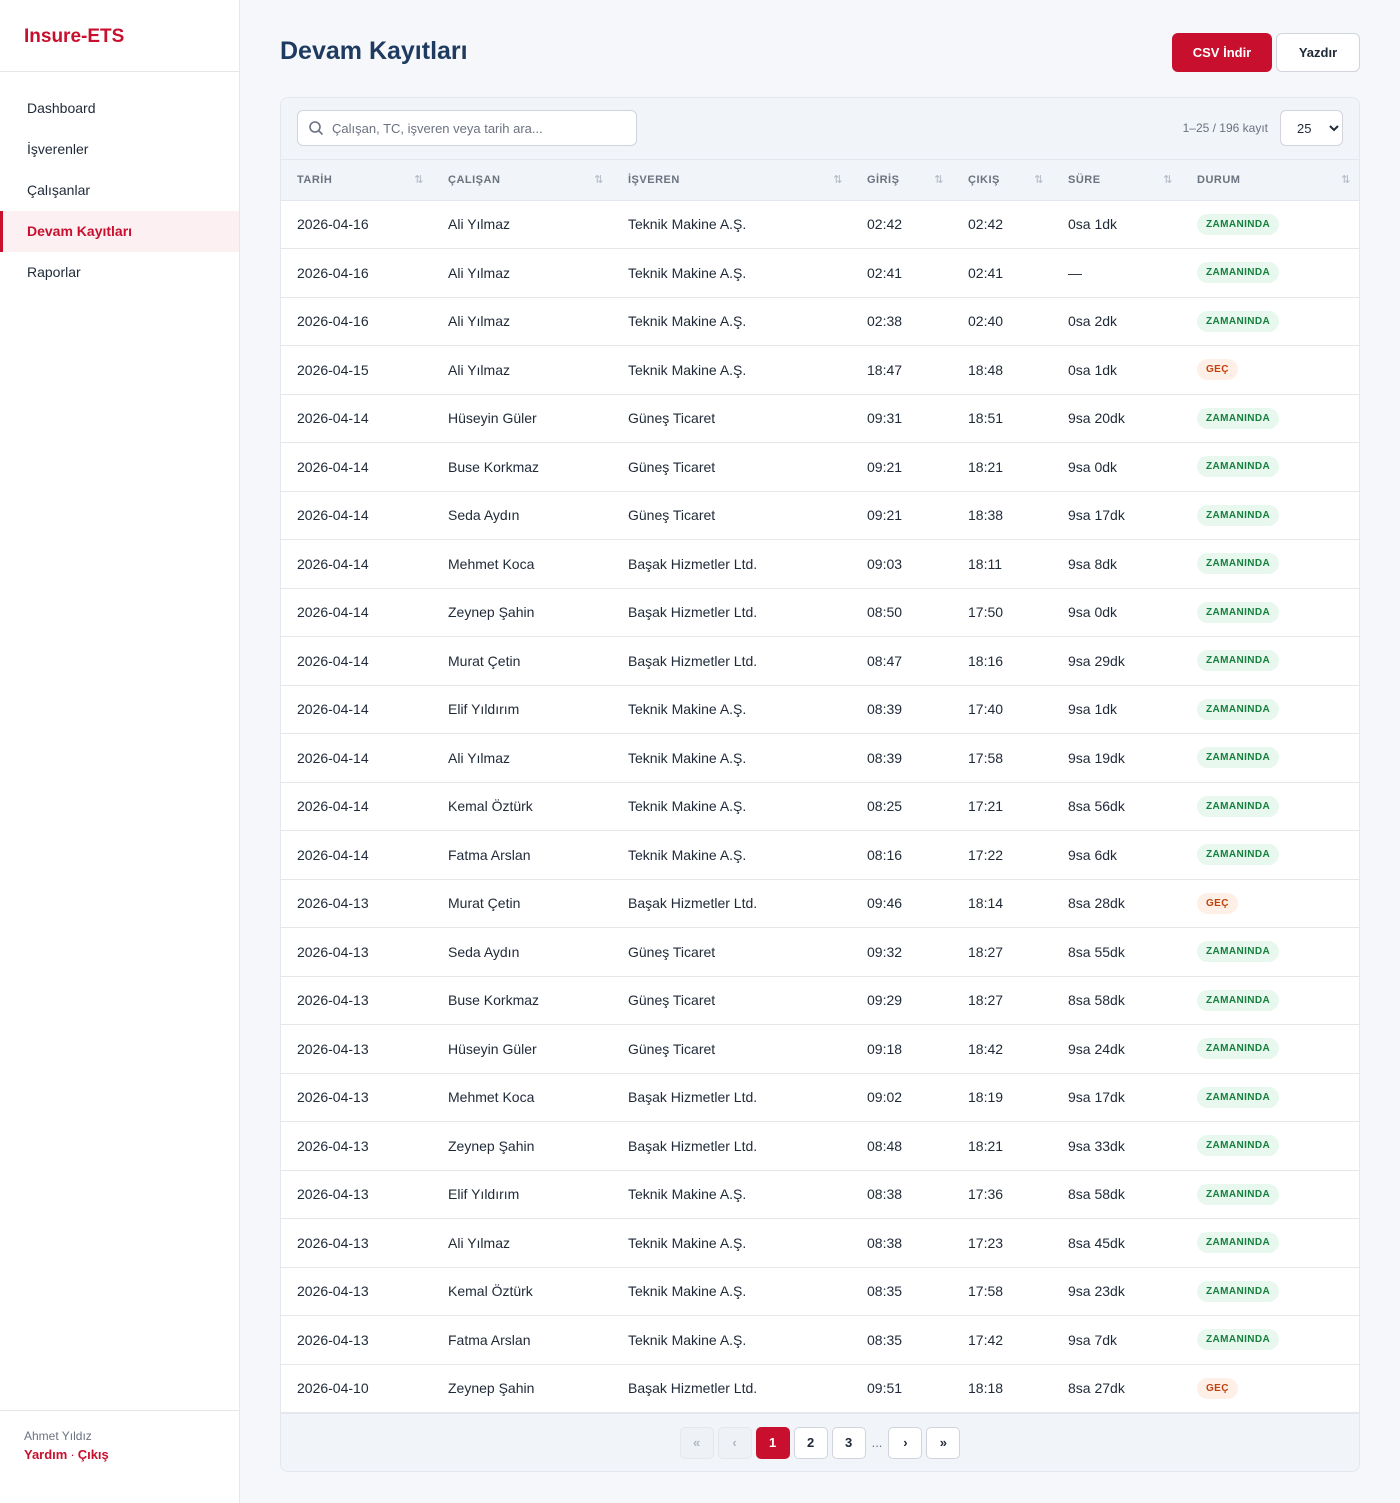 The image size is (1400, 1503). Describe the element at coordinates (848, 1442) in the screenshot. I see `page-button-3: 3` at that location.